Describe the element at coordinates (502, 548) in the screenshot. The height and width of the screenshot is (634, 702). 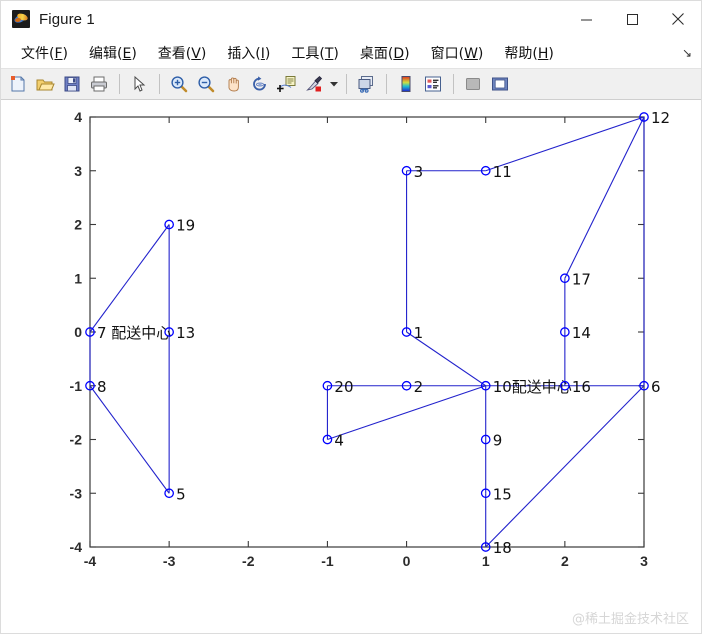
I see `node-label-18: 18` at that location.